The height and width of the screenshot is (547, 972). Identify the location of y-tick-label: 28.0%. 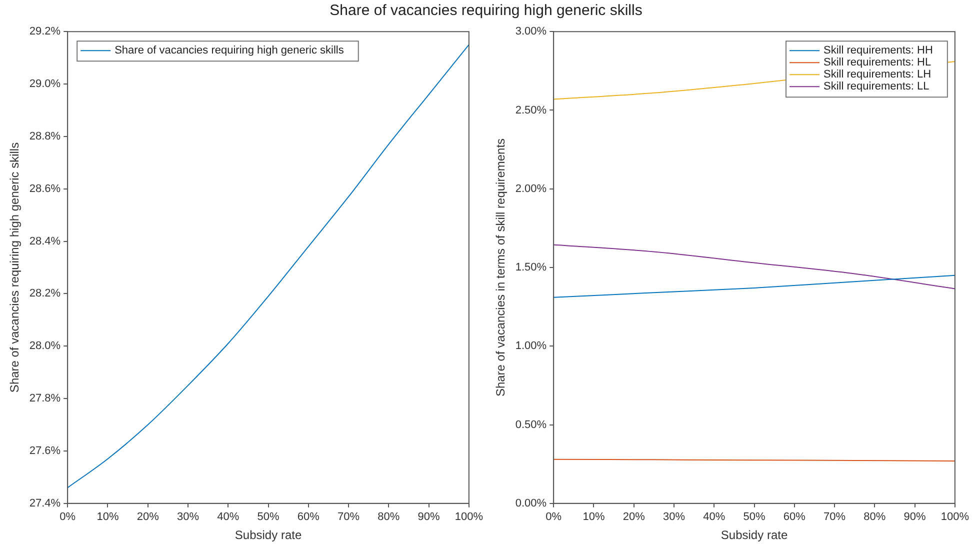
(45, 346).